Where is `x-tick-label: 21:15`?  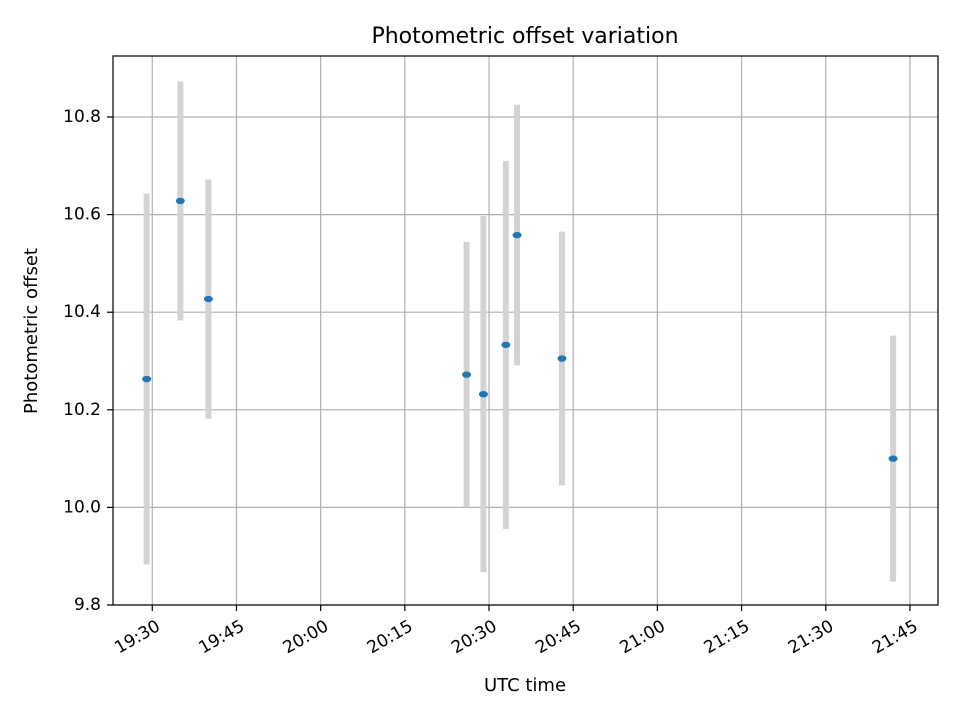 x-tick-label: 21:15 is located at coordinates (727, 637).